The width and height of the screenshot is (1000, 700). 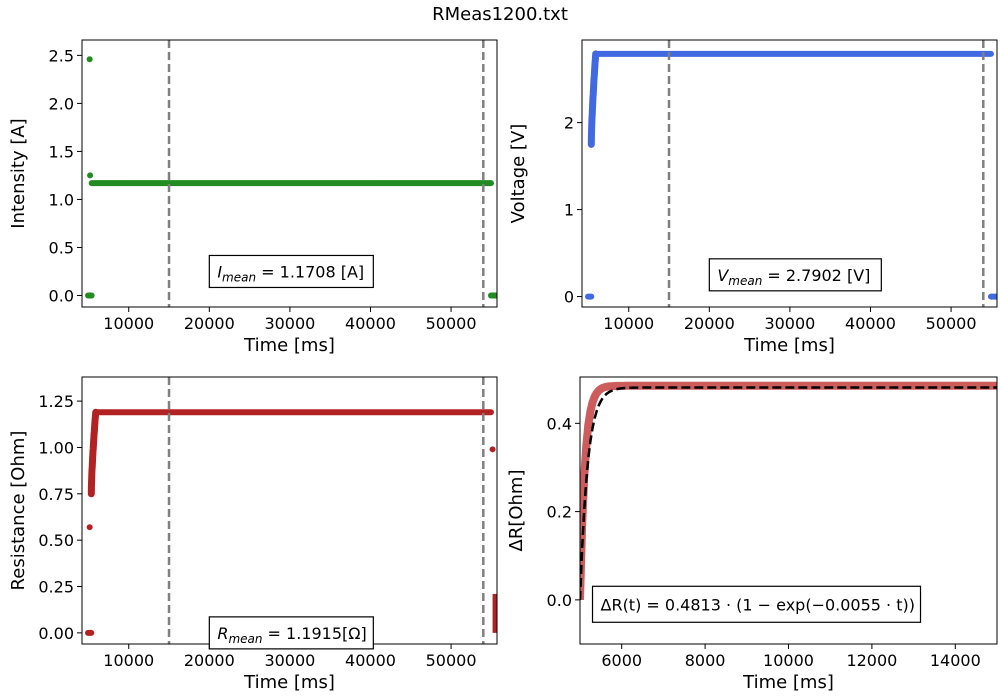 I want to click on y-tick-label: 0.25, so click(x=56, y=587).